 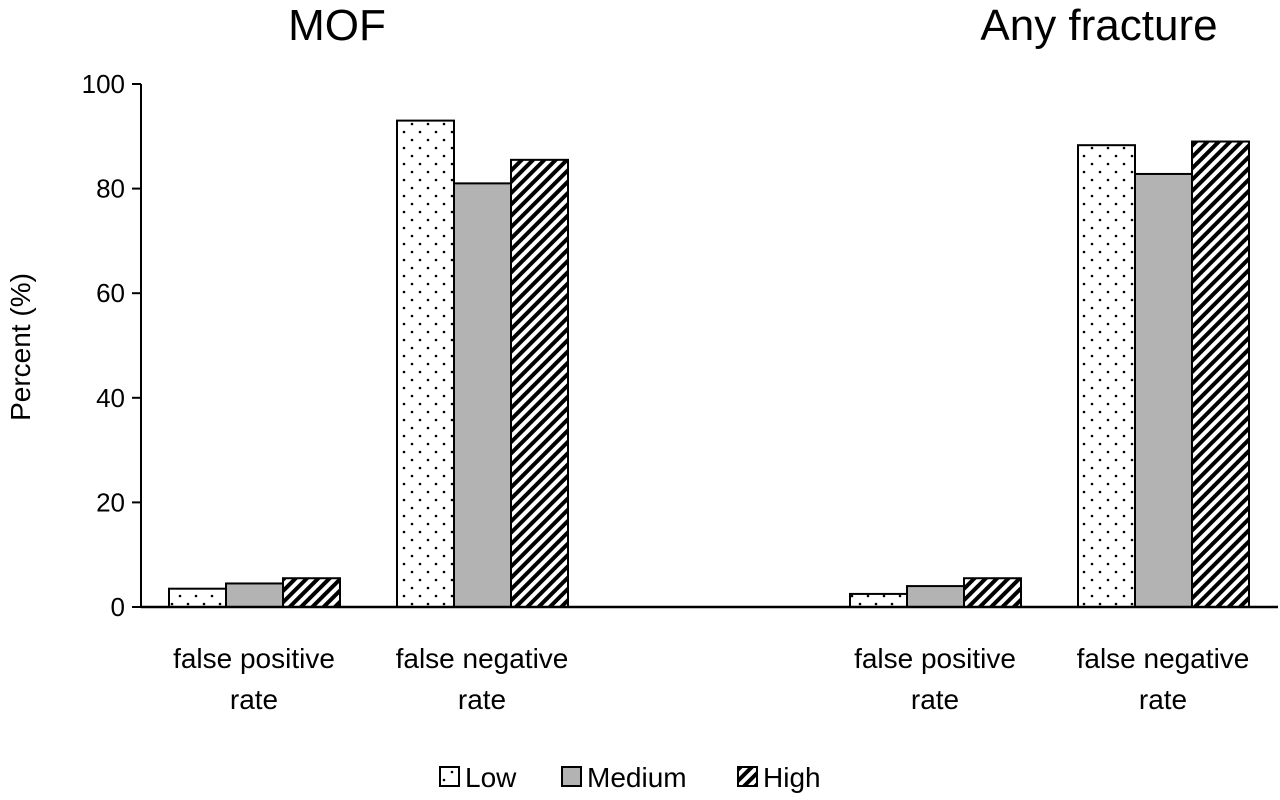 What do you see at coordinates (337, 25) in the screenshot?
I see `panel-title: MOF` at bounding box center [337, 25].